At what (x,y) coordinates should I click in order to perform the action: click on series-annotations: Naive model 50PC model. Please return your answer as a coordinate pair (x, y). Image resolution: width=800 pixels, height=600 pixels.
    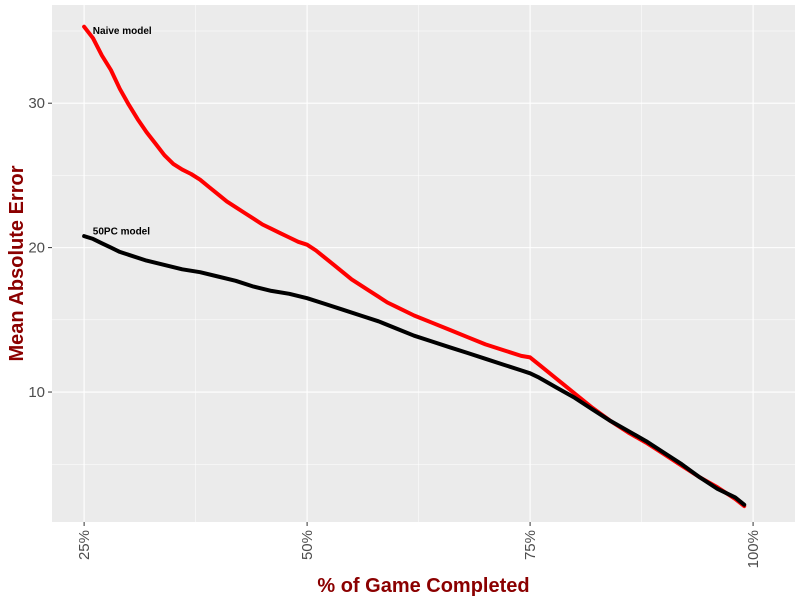
    Looking at the image, I should click on (122, 132).